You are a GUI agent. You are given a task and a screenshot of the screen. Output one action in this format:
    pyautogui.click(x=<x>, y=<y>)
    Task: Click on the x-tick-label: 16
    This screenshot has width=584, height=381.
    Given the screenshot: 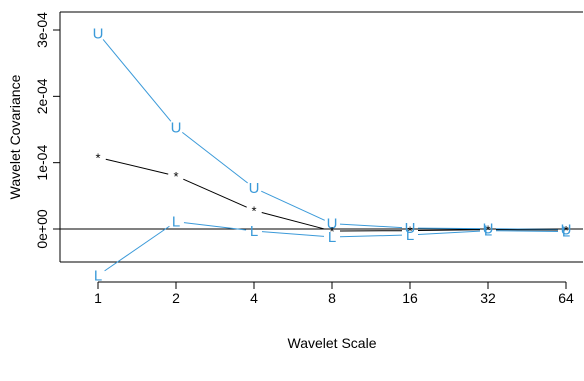 What is the action you would take?
    pyautogui.click(x=410, y=298)
    